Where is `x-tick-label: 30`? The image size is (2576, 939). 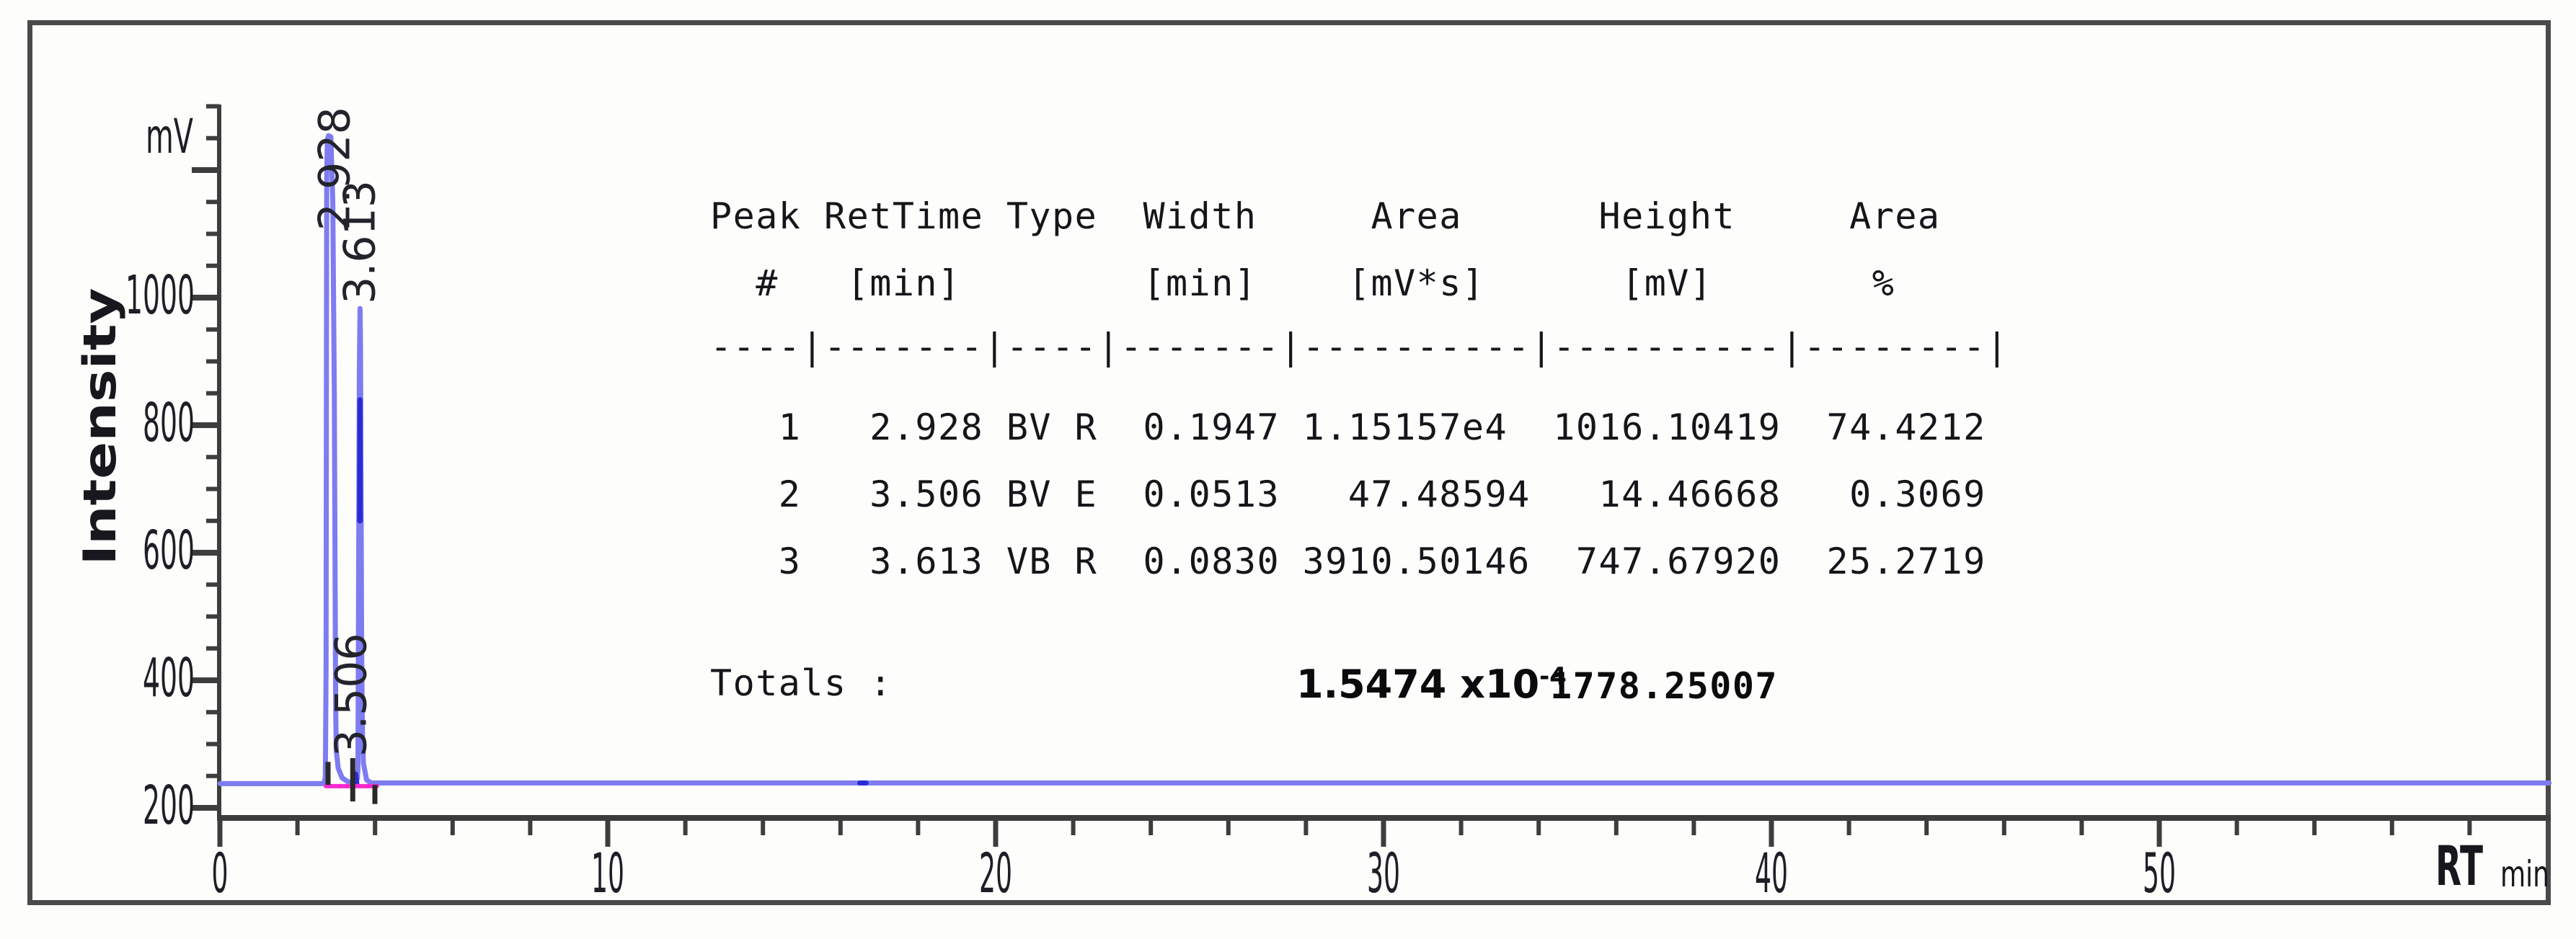
x-tick-label: 30 is located at coordinates (1383, 873).